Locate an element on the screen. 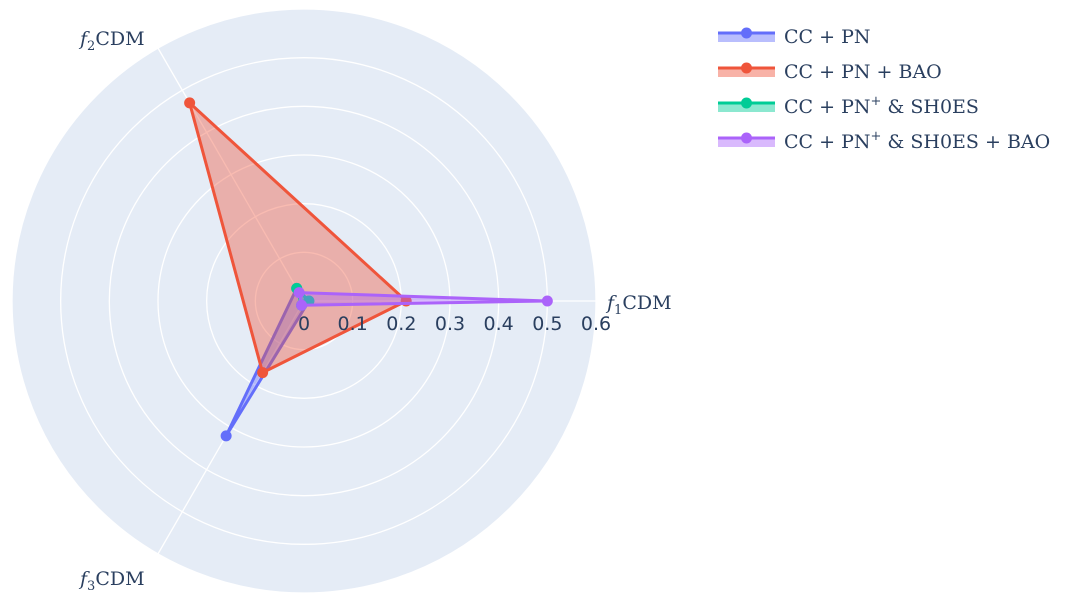 This screenshot has width=1082, height=597. radial-ticks: 0 0.1 0.2 0.3 0.4 0.5 0.6 is located at coordinates (454, 324).